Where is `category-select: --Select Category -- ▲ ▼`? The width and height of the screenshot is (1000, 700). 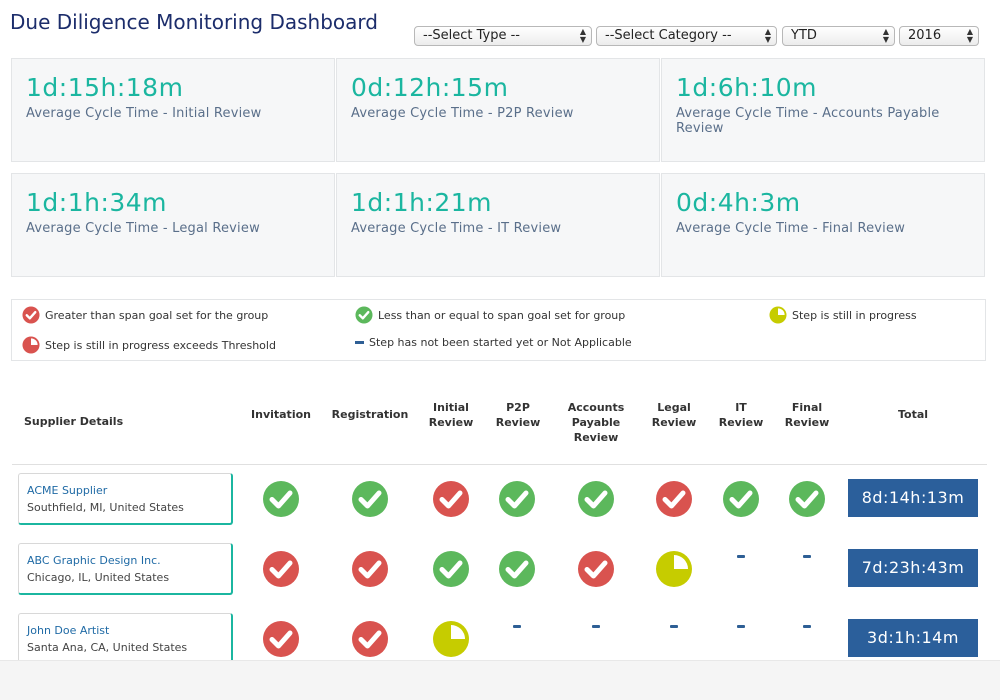 category-select: --Select Category -- ▲ ▼ is located at coordinates (686, 36).